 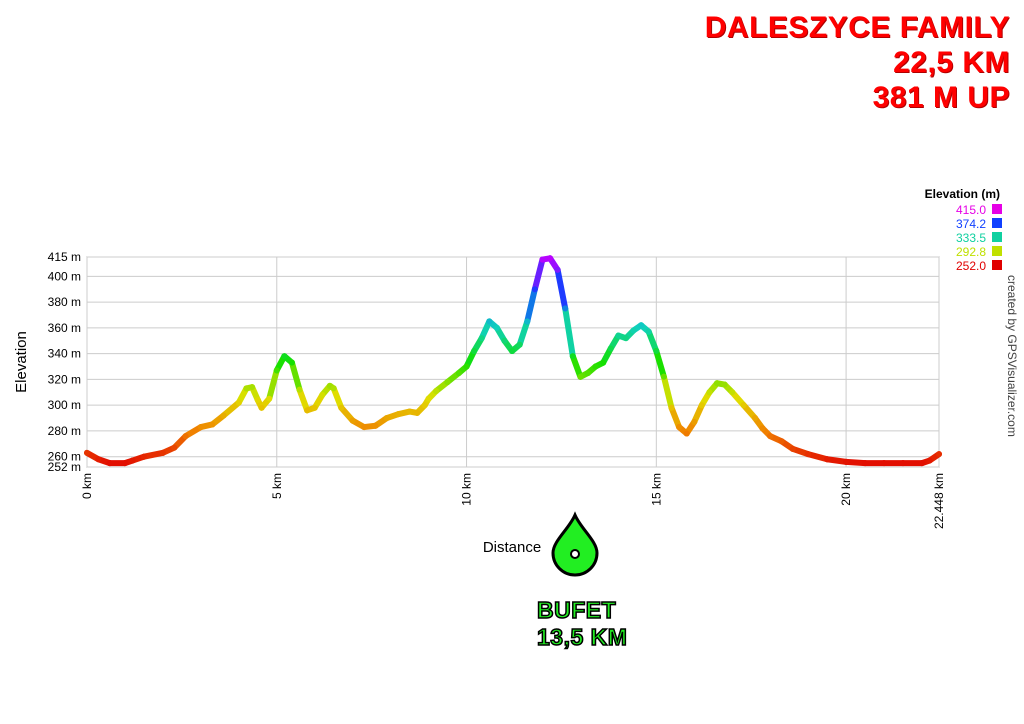 What do you see at coordinates (467, 489) in the screenshot?
I see `x-tick-label: 10 km` at bounding box center [467, 489].